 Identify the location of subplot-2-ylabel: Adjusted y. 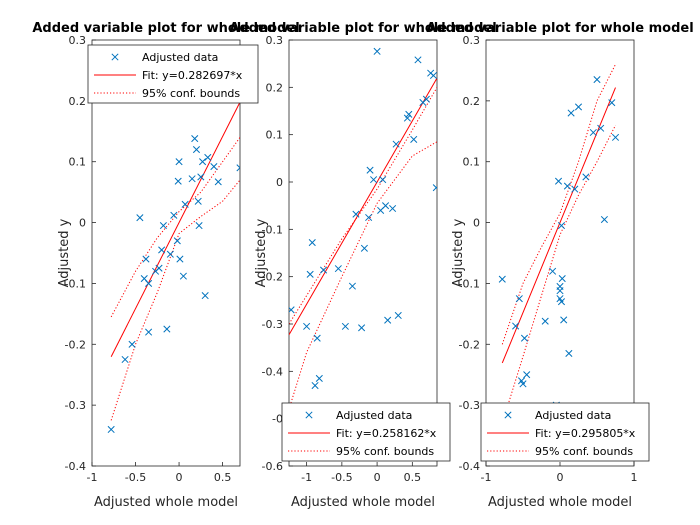
(261, 252).